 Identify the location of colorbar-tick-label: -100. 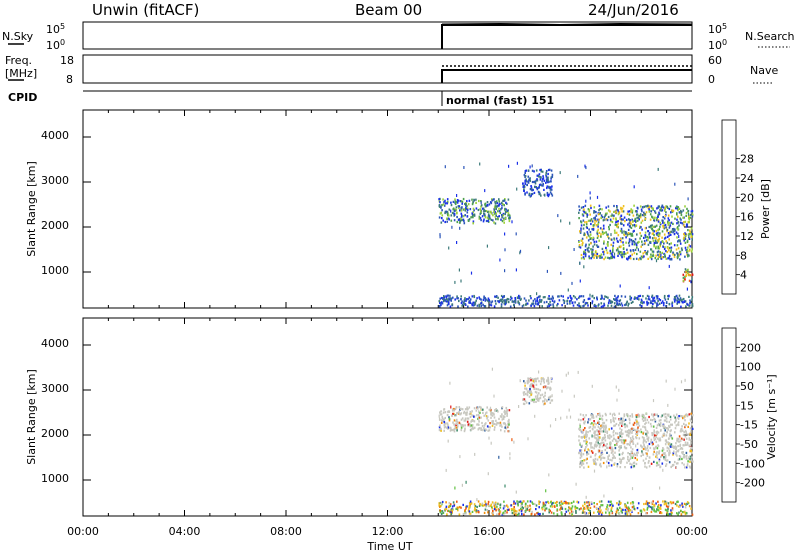
(752, 463).